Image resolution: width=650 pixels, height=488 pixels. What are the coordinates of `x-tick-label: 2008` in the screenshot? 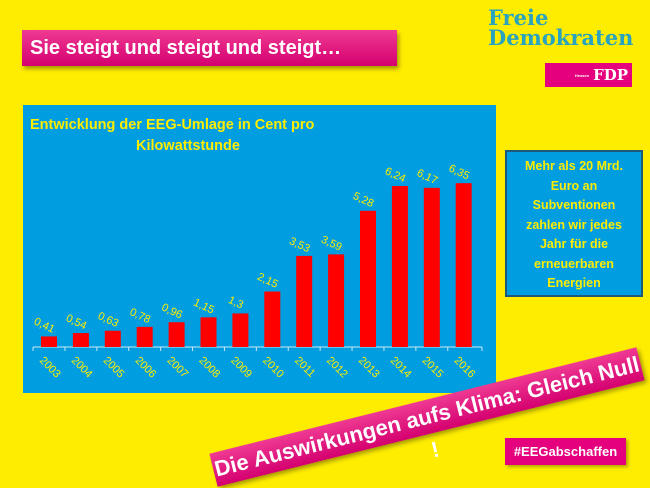 It's located at (209, 368).